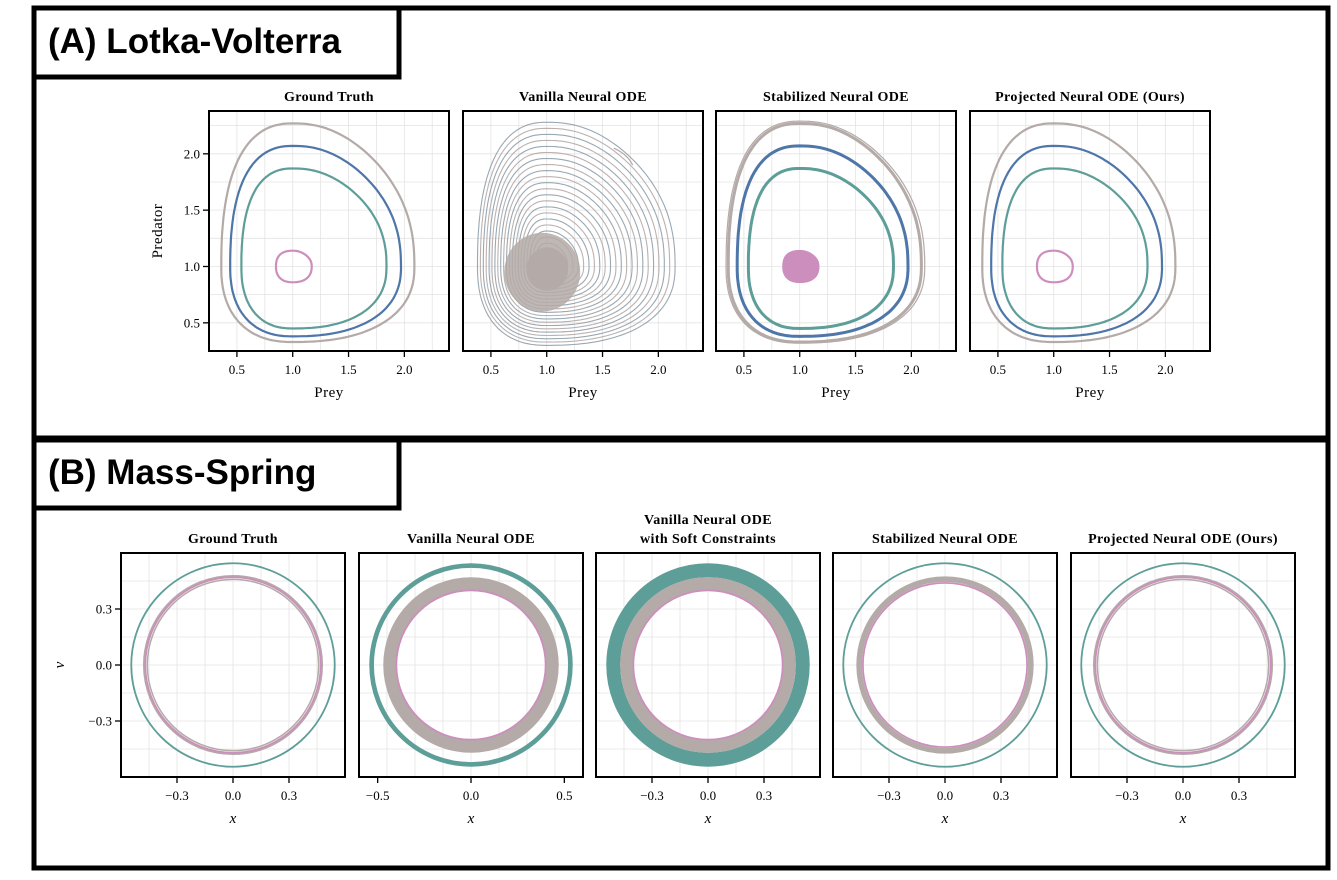 The width and height of the screenshot is (1337, 880). I want to click on y-tick-label: −0.3, so click(100, 721).